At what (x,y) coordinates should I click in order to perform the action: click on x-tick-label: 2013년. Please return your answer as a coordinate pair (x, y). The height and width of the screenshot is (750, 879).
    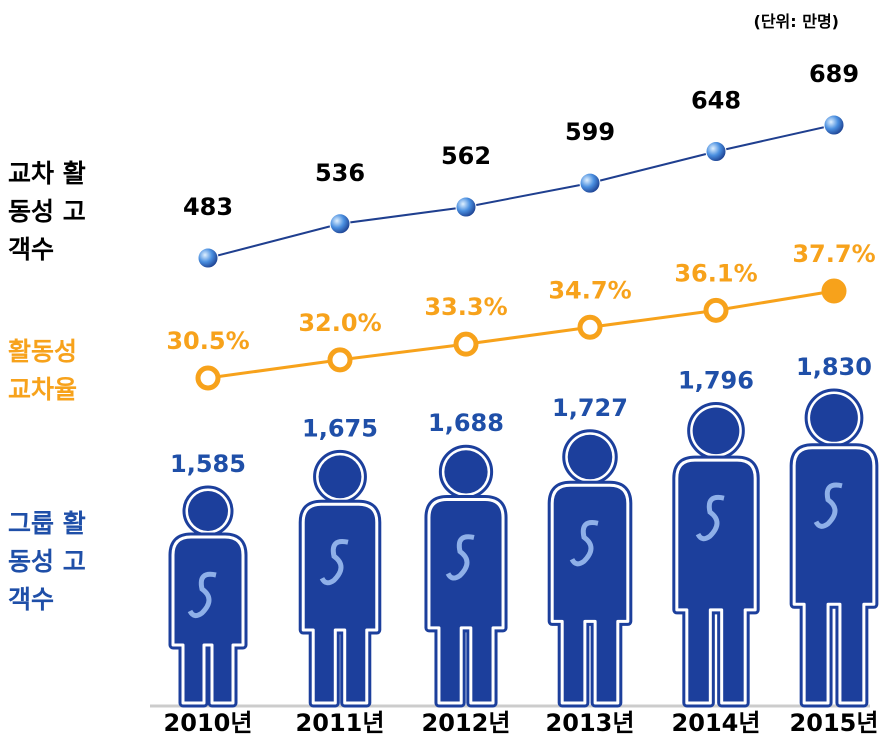
    Looking at the image, I should click on (590, 723).